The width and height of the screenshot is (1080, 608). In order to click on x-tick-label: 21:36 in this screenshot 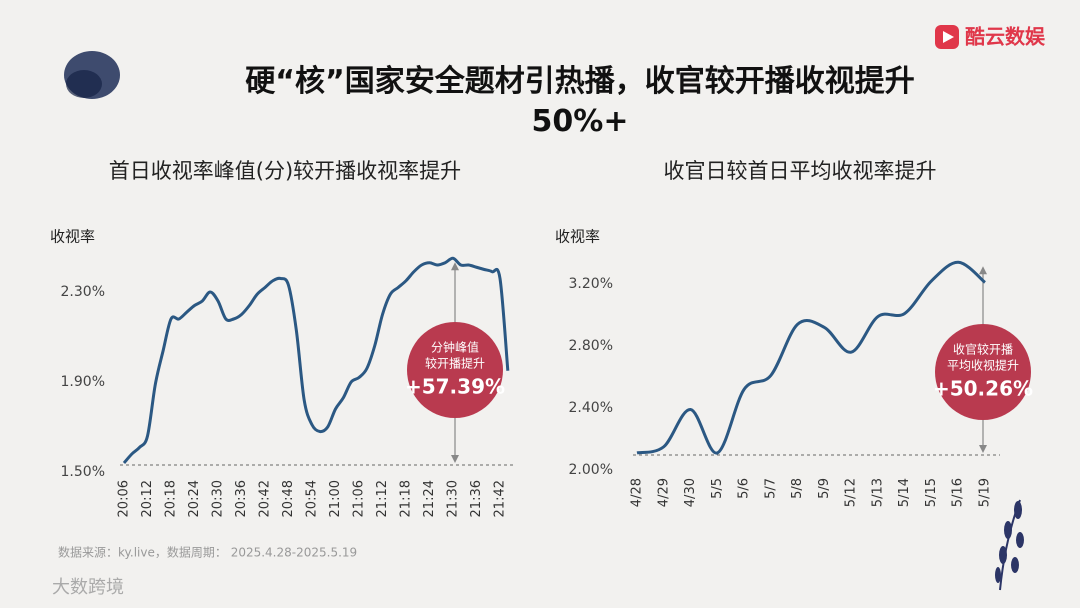, I will do `click(476, 498)`.